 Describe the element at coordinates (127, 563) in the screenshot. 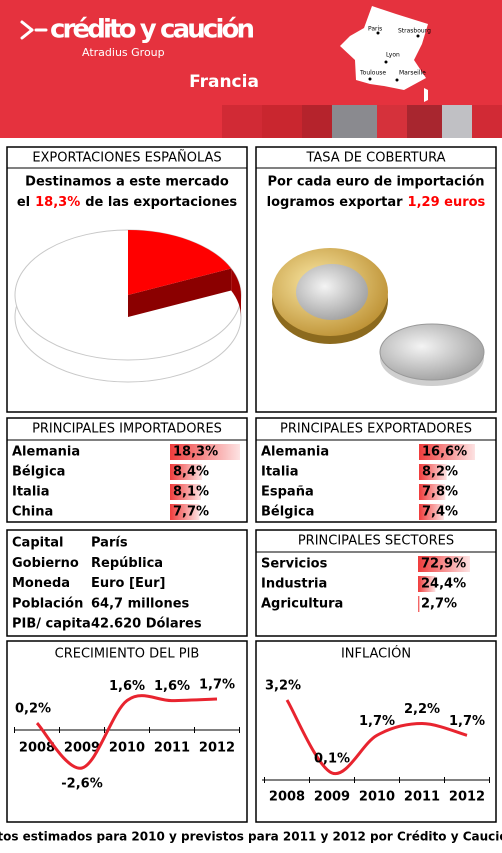

I see `info-value: República` at that location.